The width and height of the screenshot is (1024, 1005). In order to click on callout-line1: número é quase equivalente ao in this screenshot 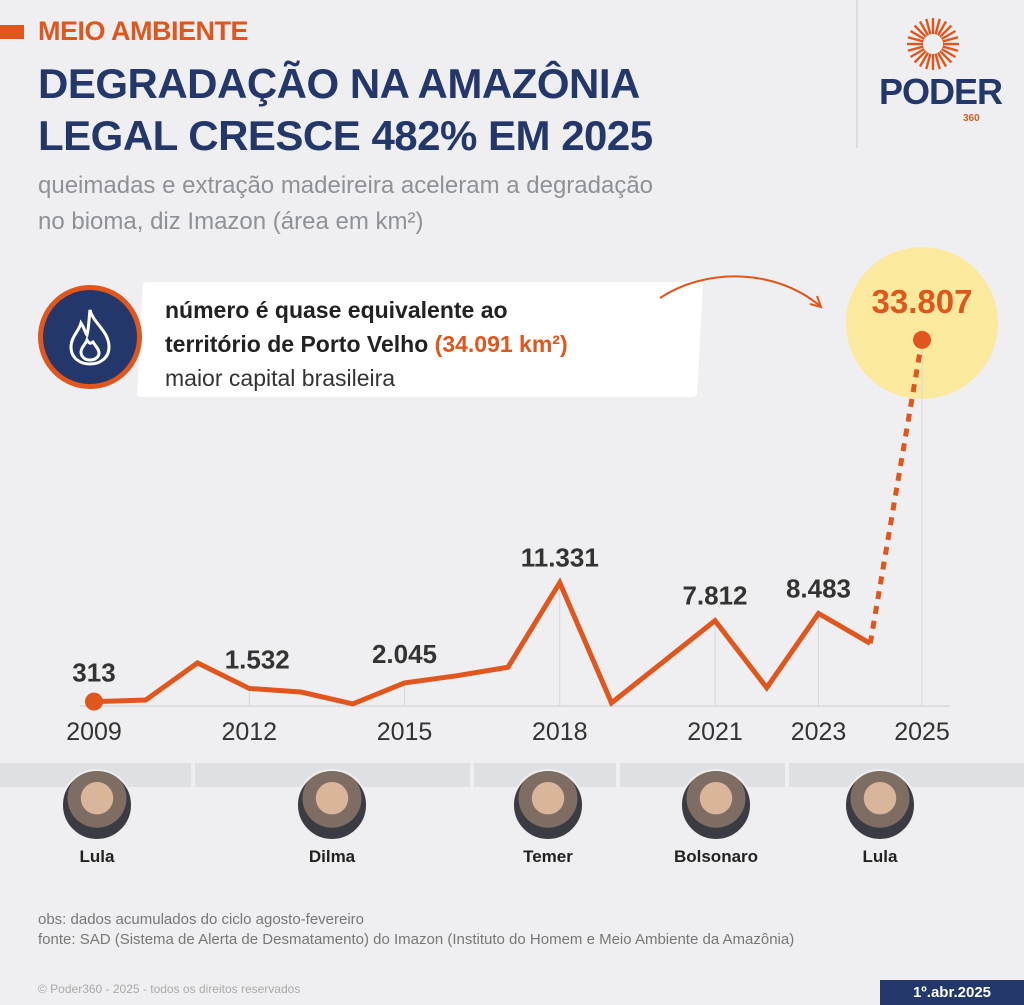, I will do `click(336, 310)`.